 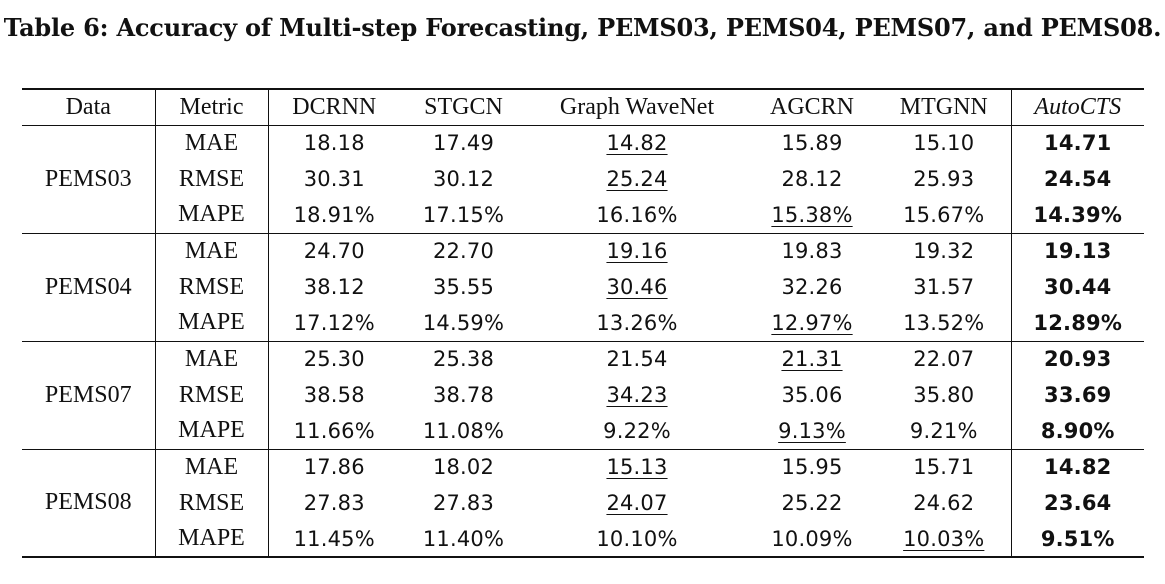 What do you see at coordinates (334, 359) in the screenshot?
I see `cell-dcrnn: 25.30` at bounding box center [334, 359].